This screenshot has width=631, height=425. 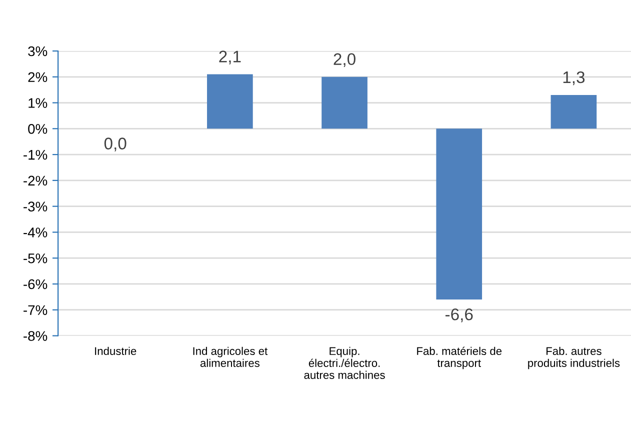 I want to click on y-tick-label: -4%, so click(x=36, y=233).